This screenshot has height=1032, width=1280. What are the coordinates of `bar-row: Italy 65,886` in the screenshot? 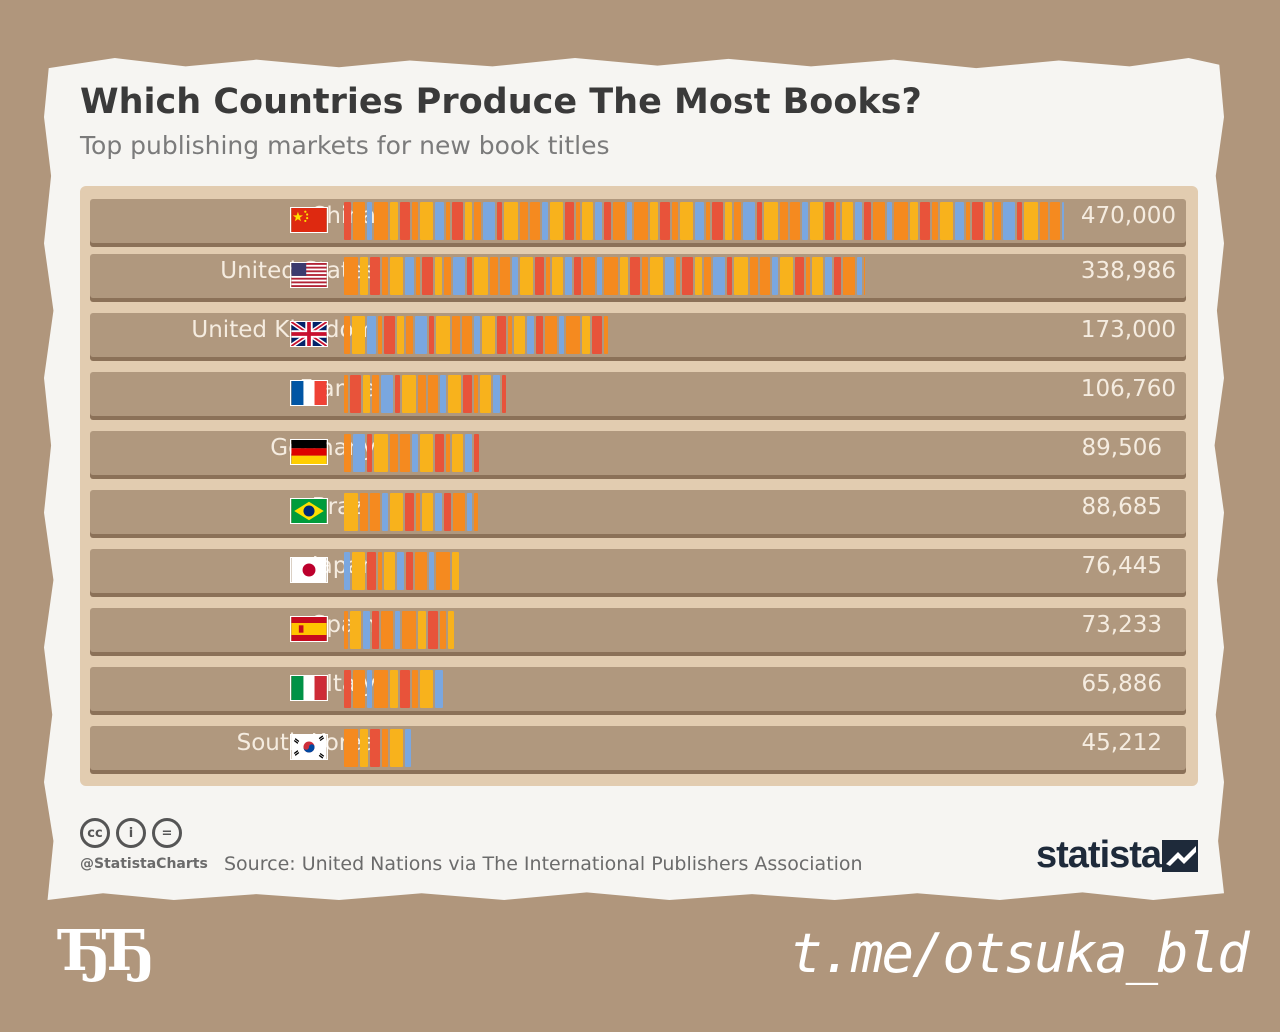 It's located at (638, 689).